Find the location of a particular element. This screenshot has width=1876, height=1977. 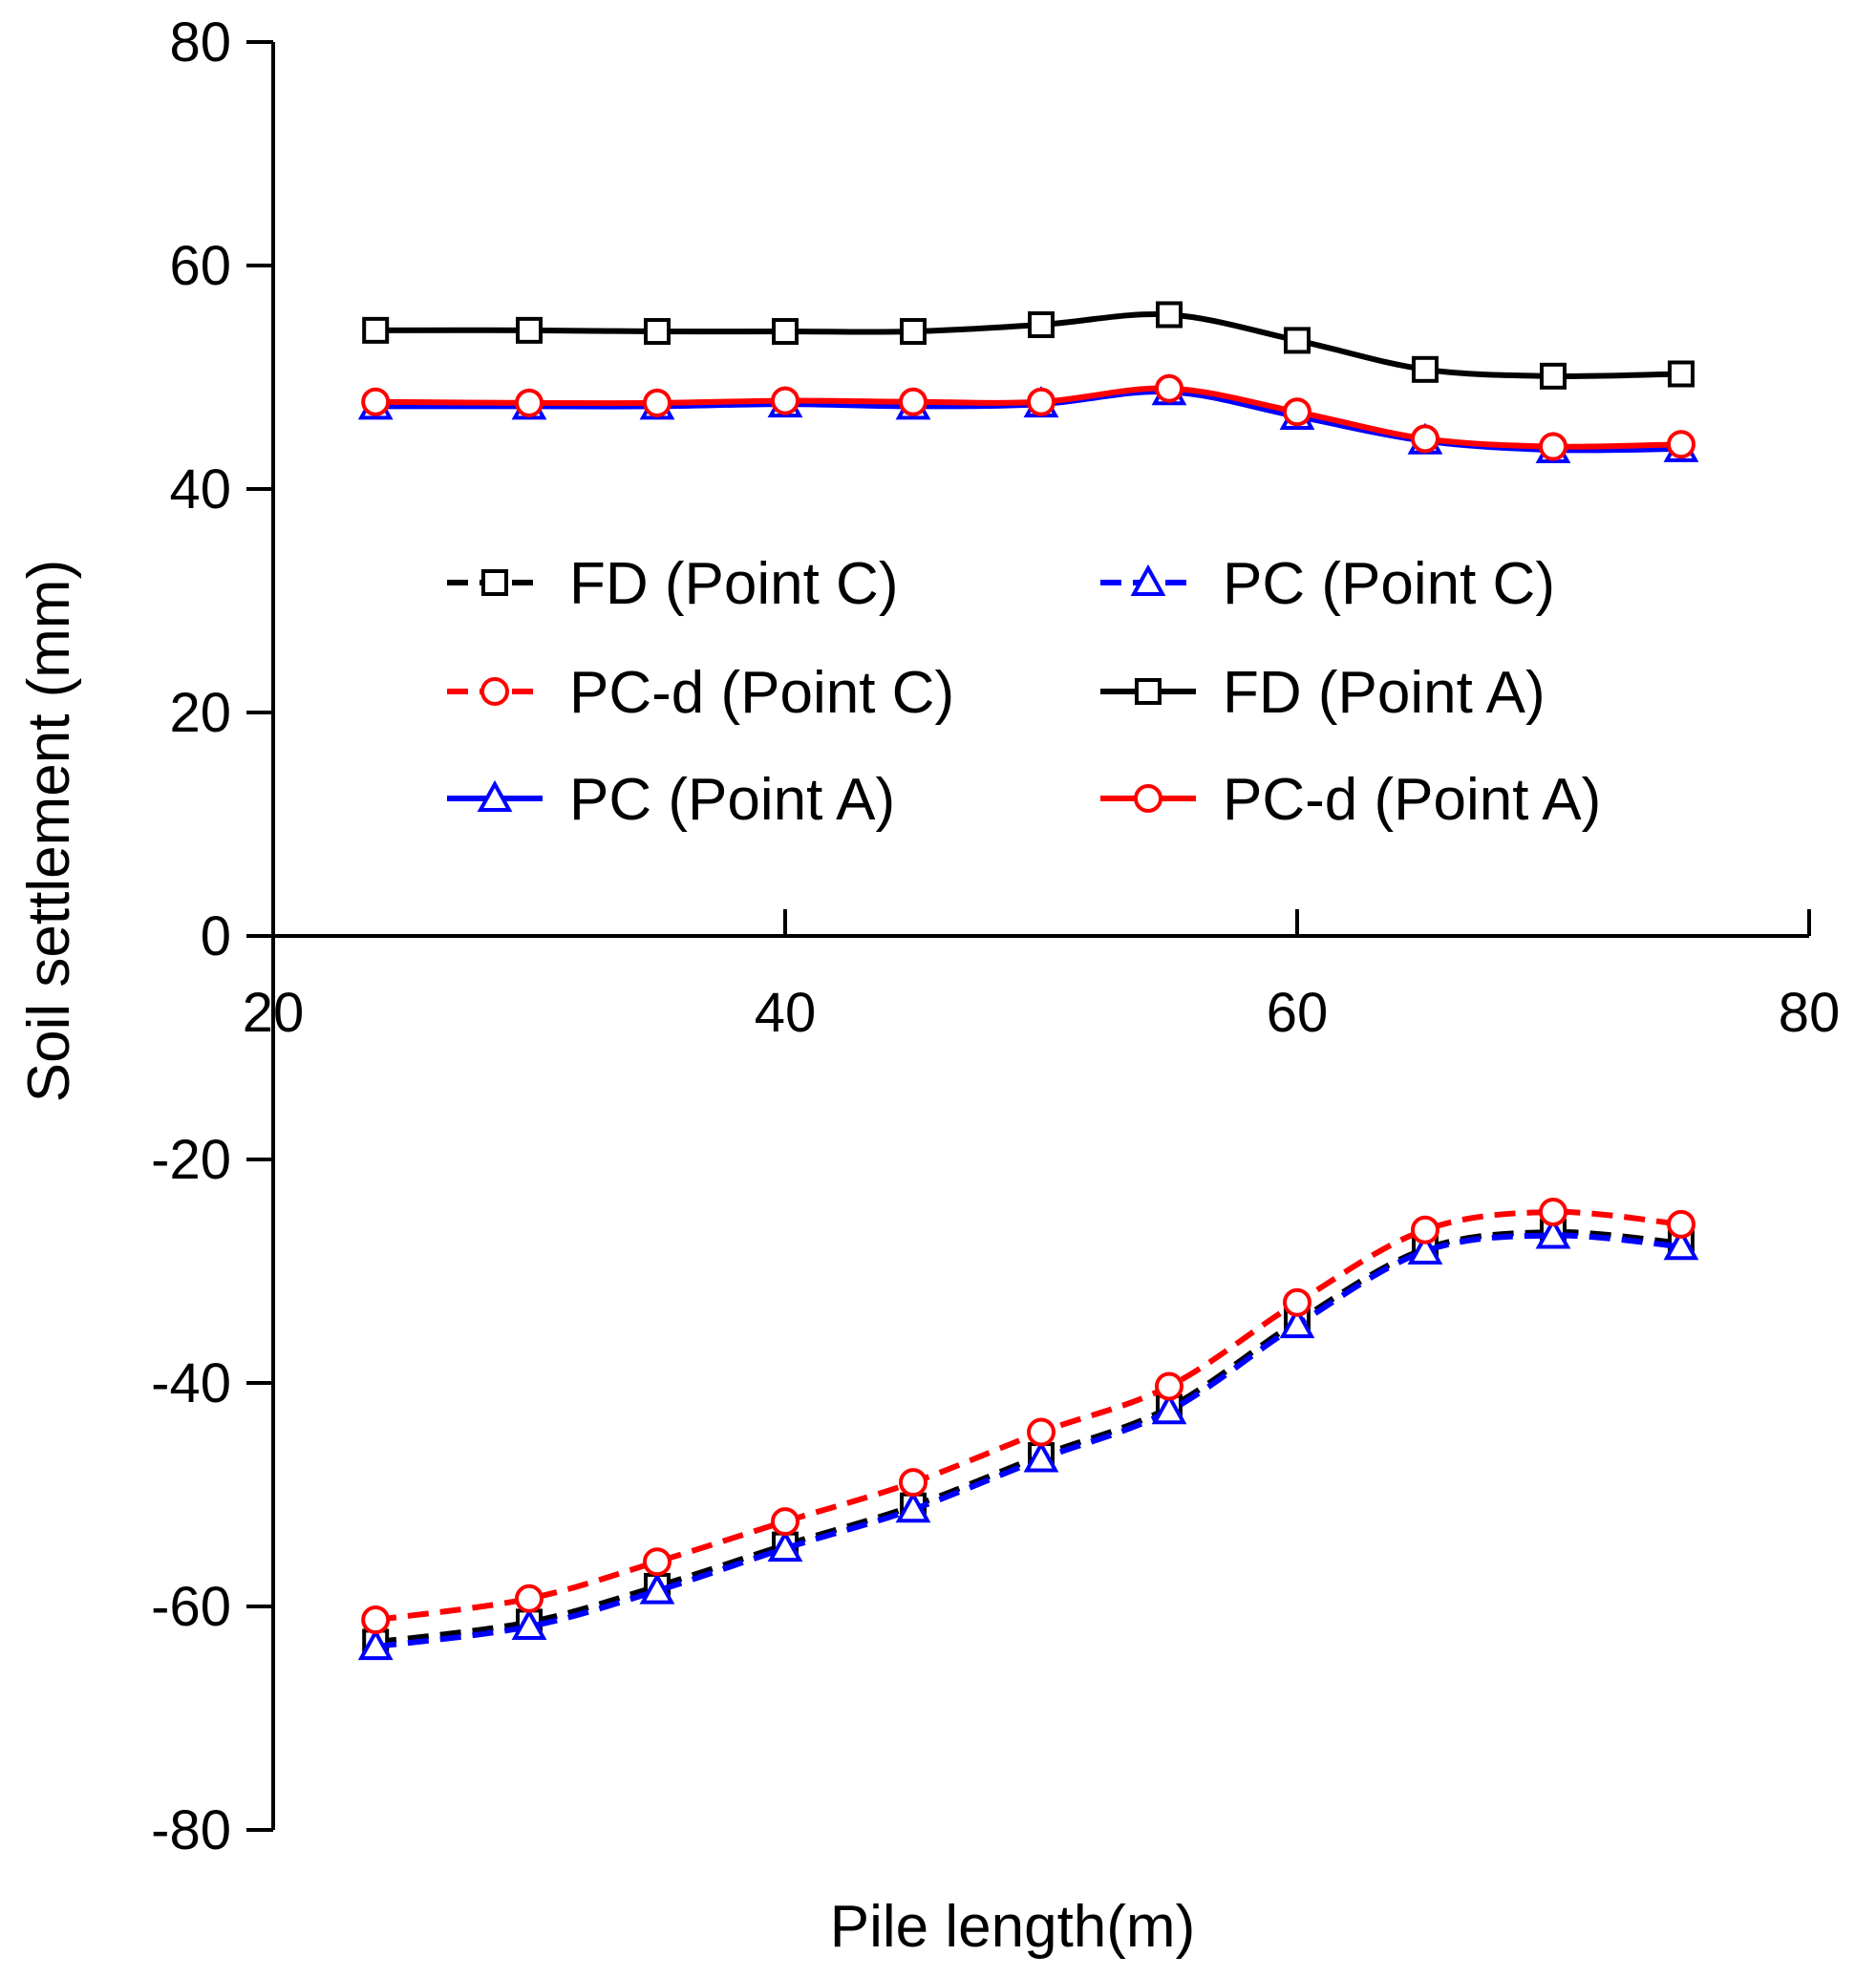

y-tick-label: -20 is located at coordinates (191, 1160).